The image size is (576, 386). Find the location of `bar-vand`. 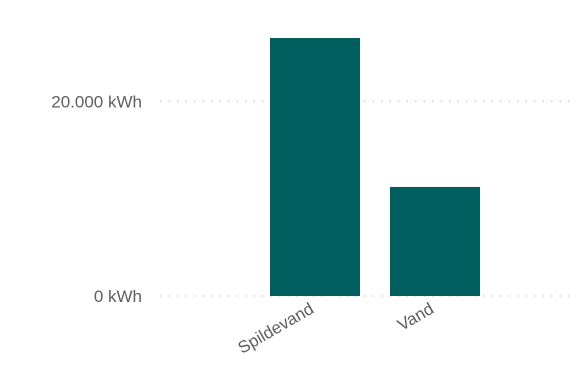

bar-vand is located at coordinates (435, 241).